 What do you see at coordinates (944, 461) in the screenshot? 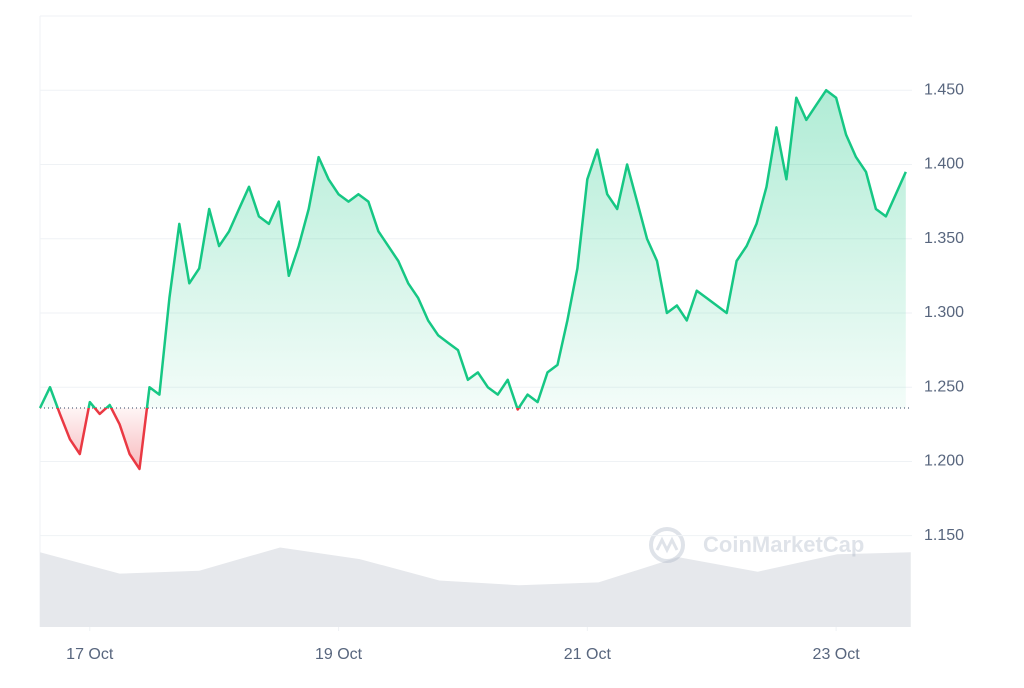
I see `y-tick-label: 1.200` at bounding box center [944, 461].